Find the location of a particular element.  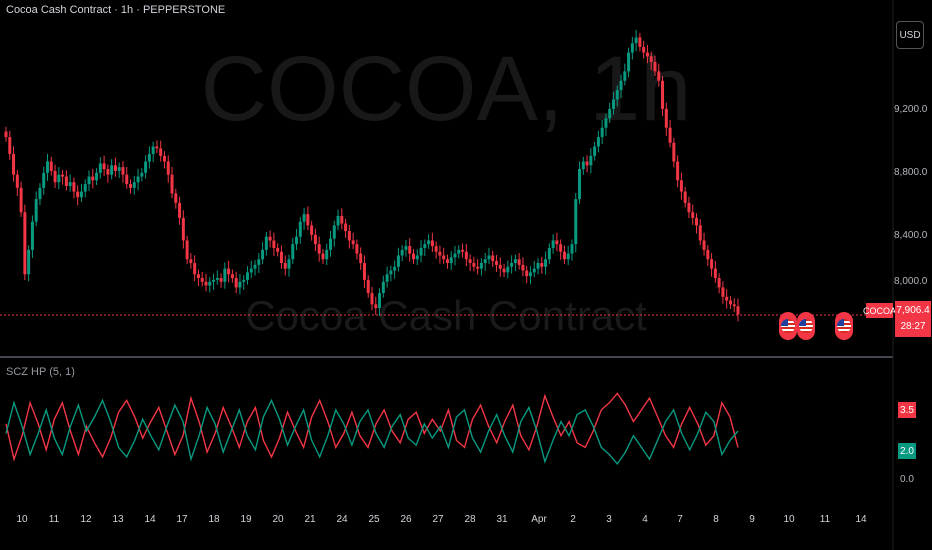

symbol-title: Cocoa Cash Contract · 1h · PEPPERSTONE is located at coordinates (116, 10).